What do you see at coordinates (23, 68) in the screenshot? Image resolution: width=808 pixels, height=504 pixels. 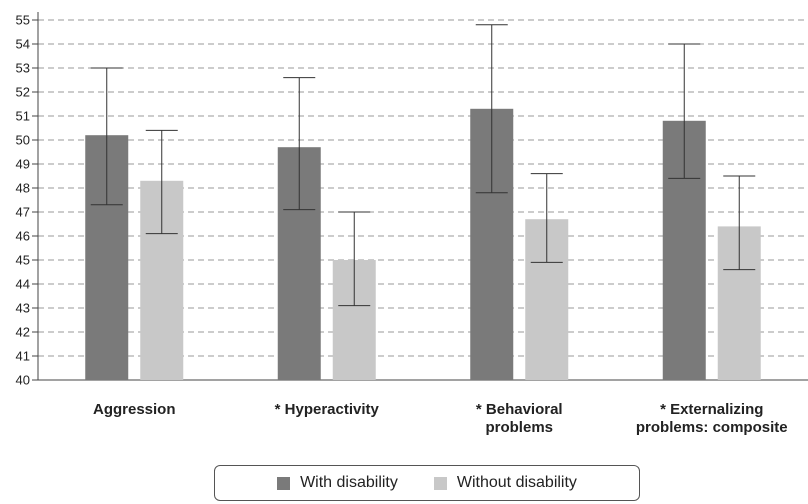 I see `y-tick-label: 53` at bounding box center [23, 68].